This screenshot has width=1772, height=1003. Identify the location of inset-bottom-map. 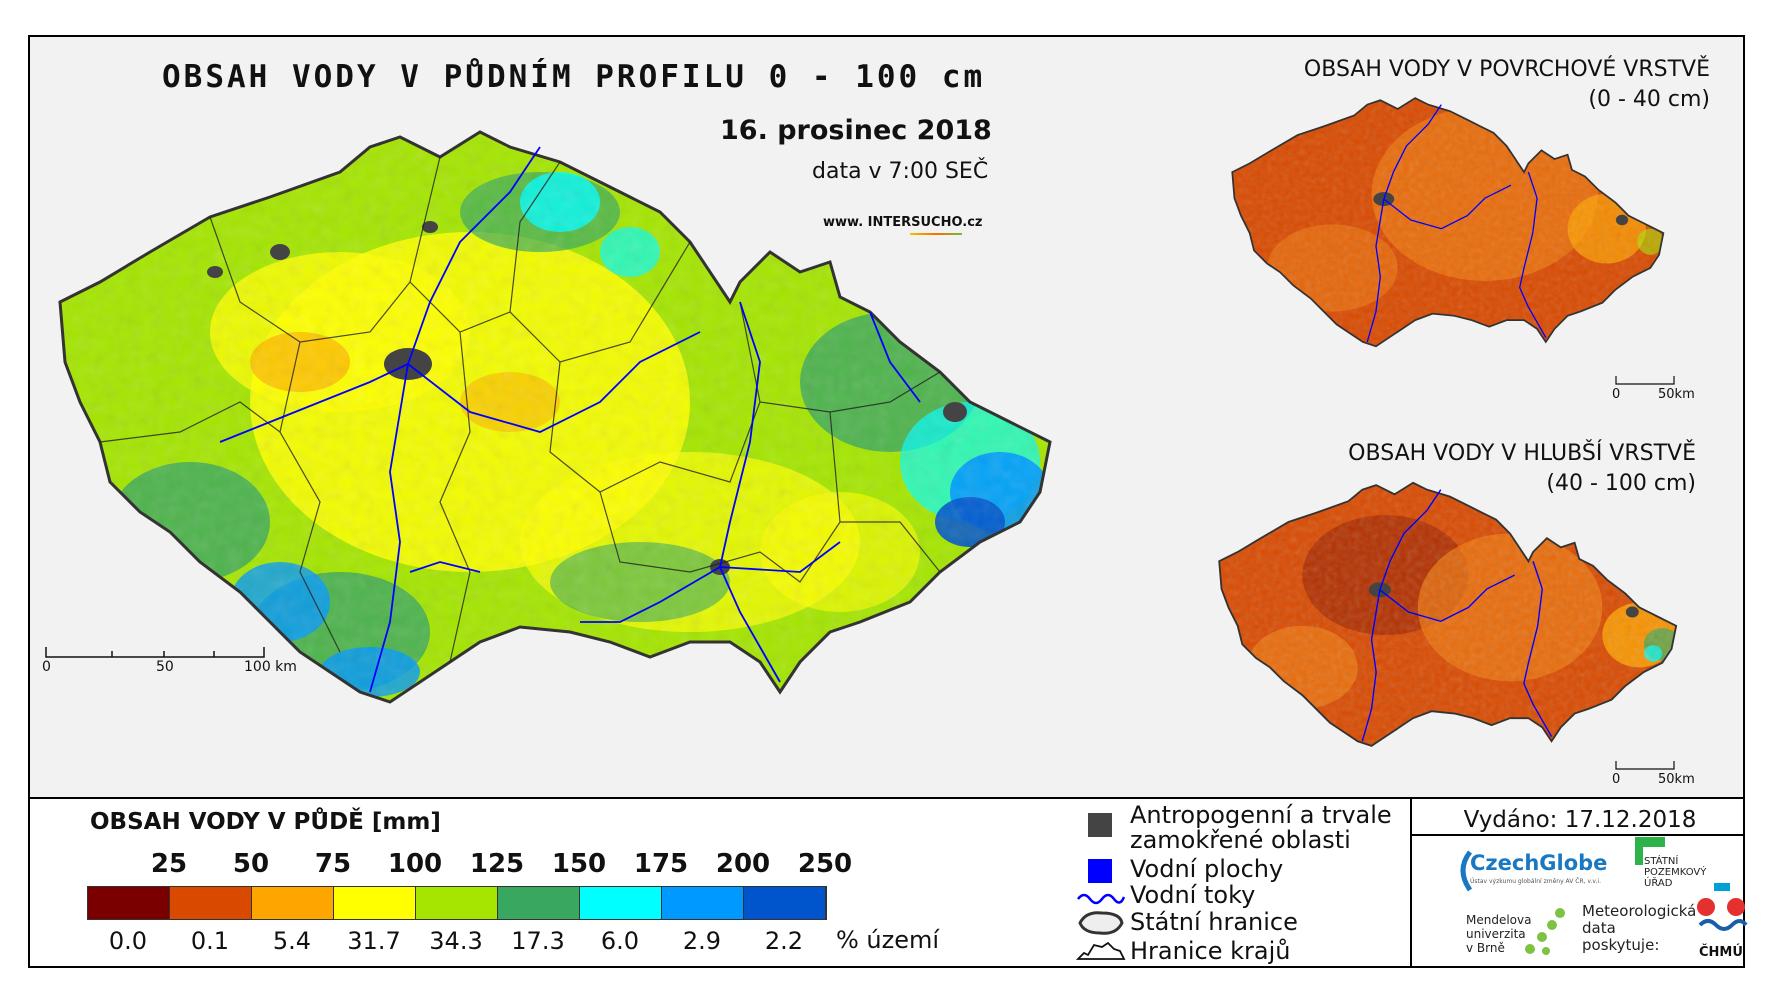
(1448, 614).